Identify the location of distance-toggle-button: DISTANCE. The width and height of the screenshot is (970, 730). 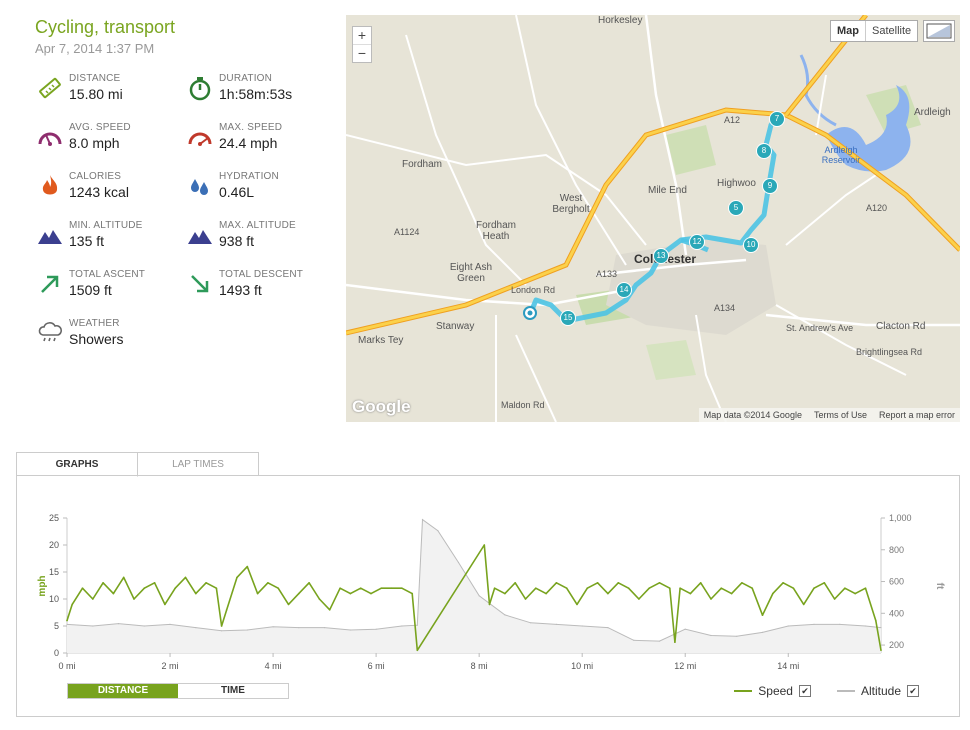
(123, 691).